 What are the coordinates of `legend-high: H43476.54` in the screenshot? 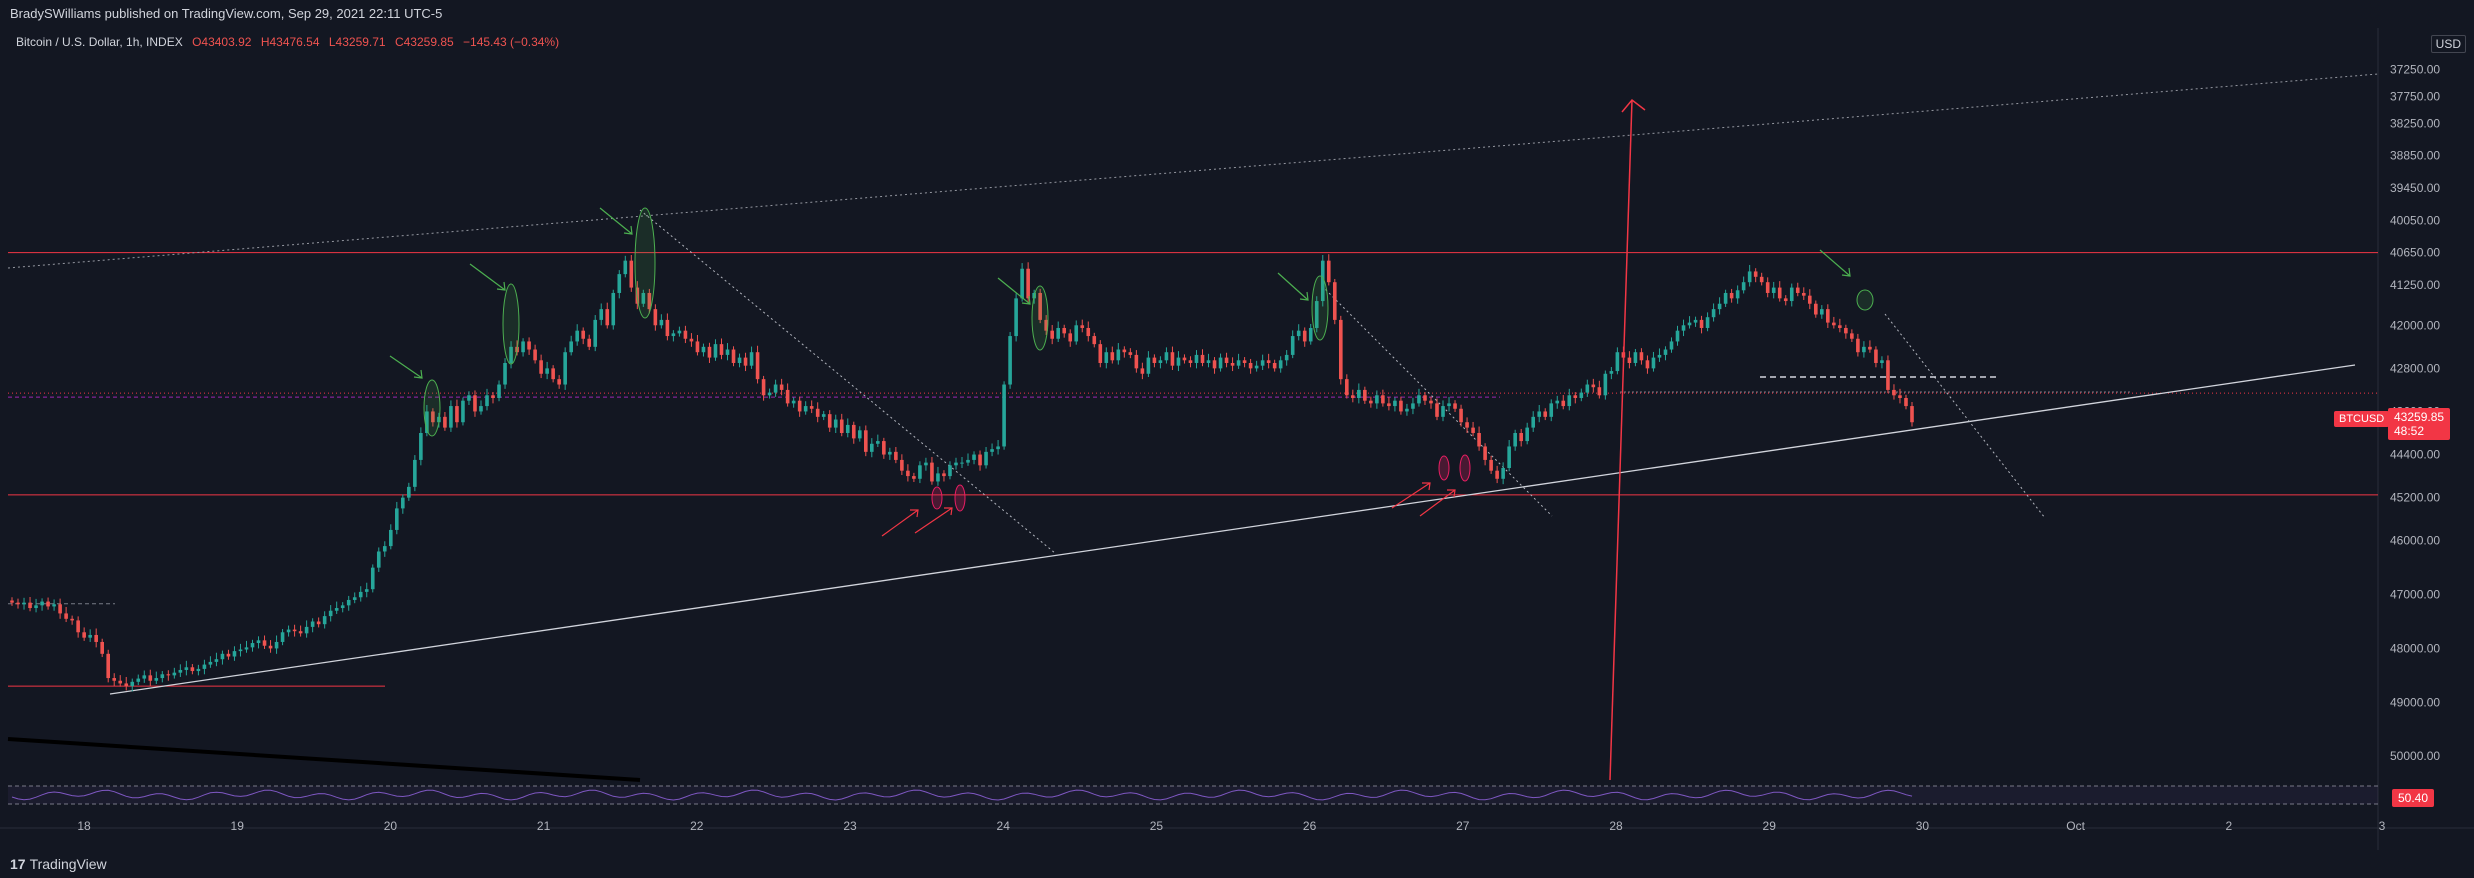 It's located at (290, 42).